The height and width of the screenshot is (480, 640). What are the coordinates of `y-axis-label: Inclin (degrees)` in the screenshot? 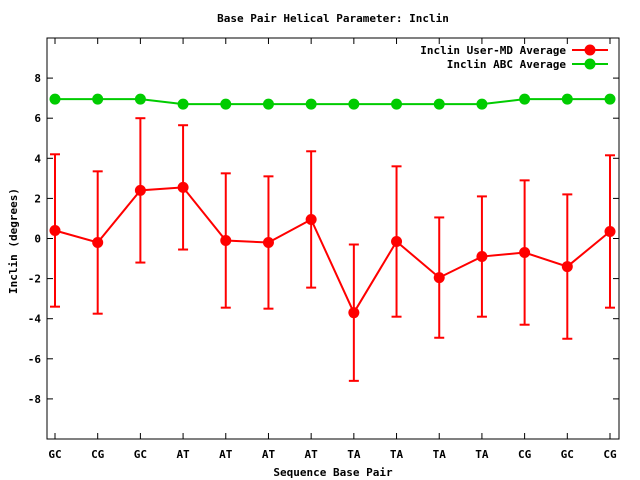 It's located at (13, 241).